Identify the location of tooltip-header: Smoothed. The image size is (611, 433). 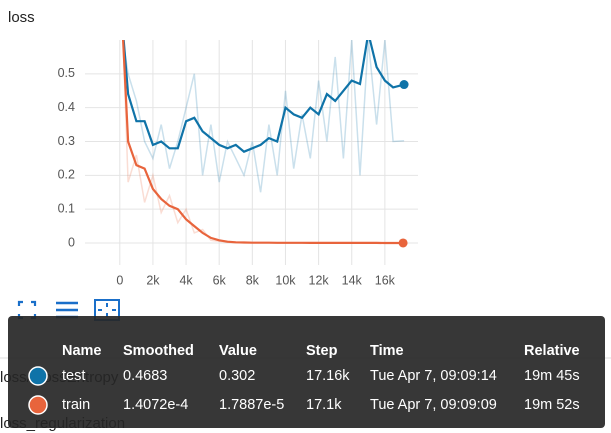
(158, 351).